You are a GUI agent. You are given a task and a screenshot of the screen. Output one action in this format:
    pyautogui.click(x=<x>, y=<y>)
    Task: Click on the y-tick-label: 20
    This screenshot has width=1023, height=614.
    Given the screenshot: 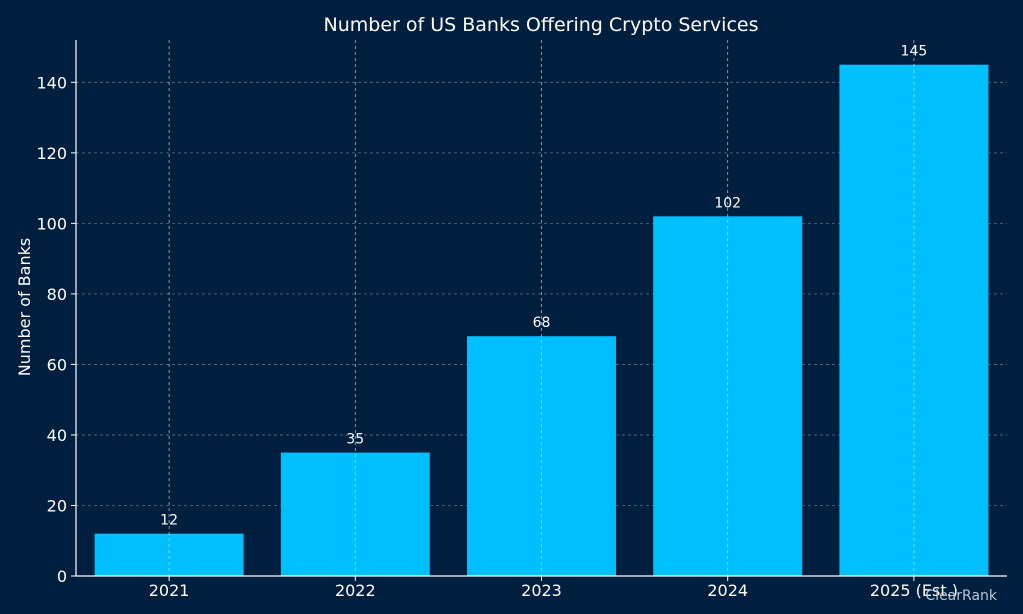 What is the action you would take?
    pyautogui.click(x=57, y=505)
    